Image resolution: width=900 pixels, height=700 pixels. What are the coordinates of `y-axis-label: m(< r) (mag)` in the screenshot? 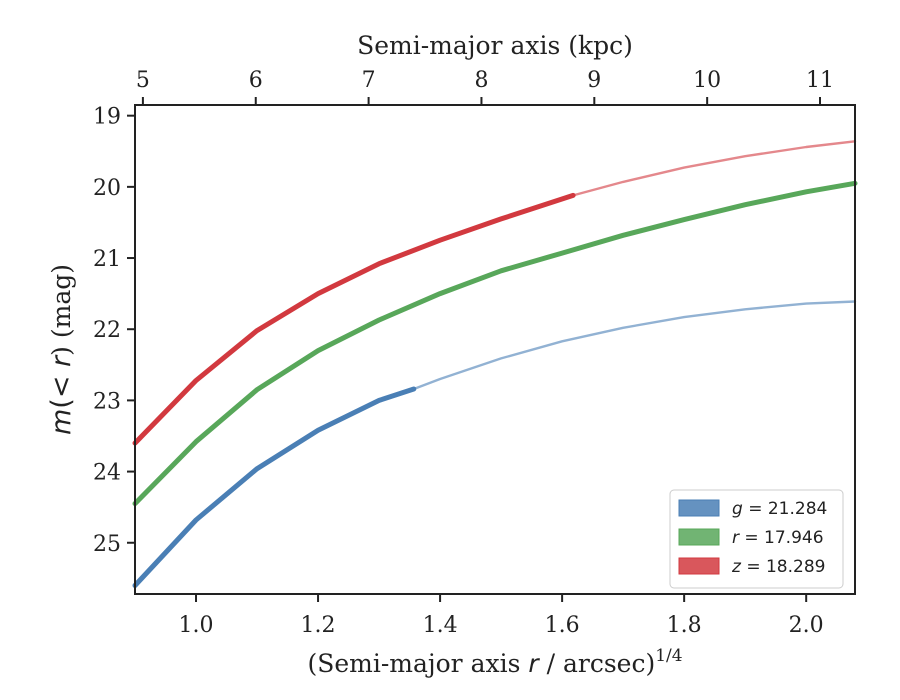 It's located at (61, 349).